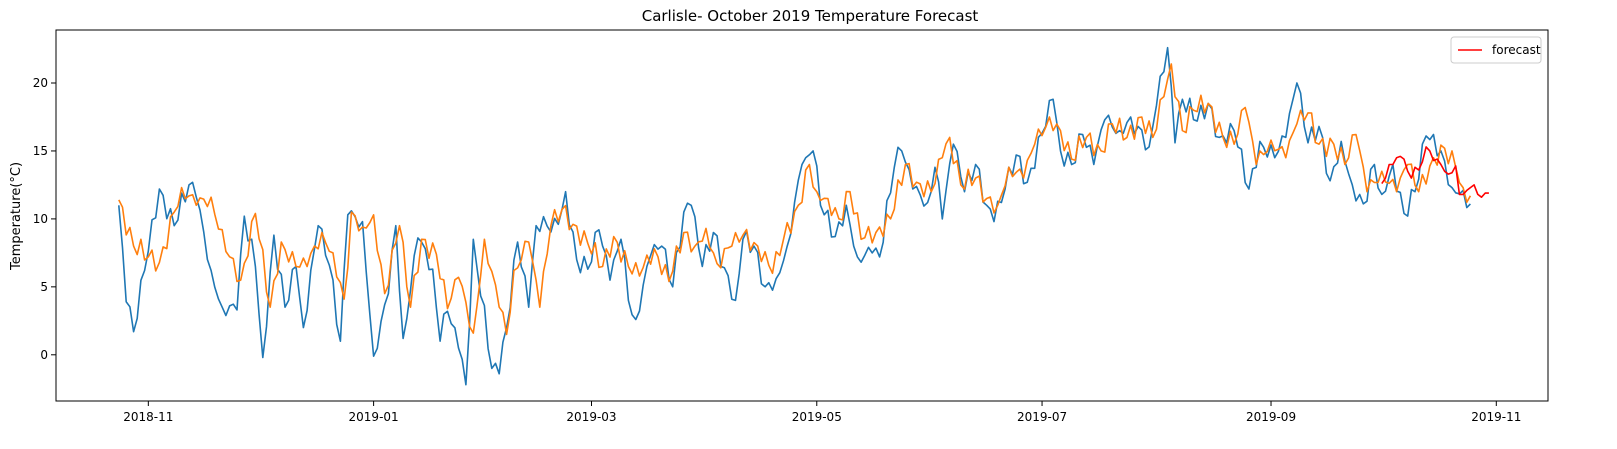 The width and height of the screenshot is (1617, 449). Describe the element at coordinates (44, 355) in the screenshot. I see `y-tick-label: 0` at that location.